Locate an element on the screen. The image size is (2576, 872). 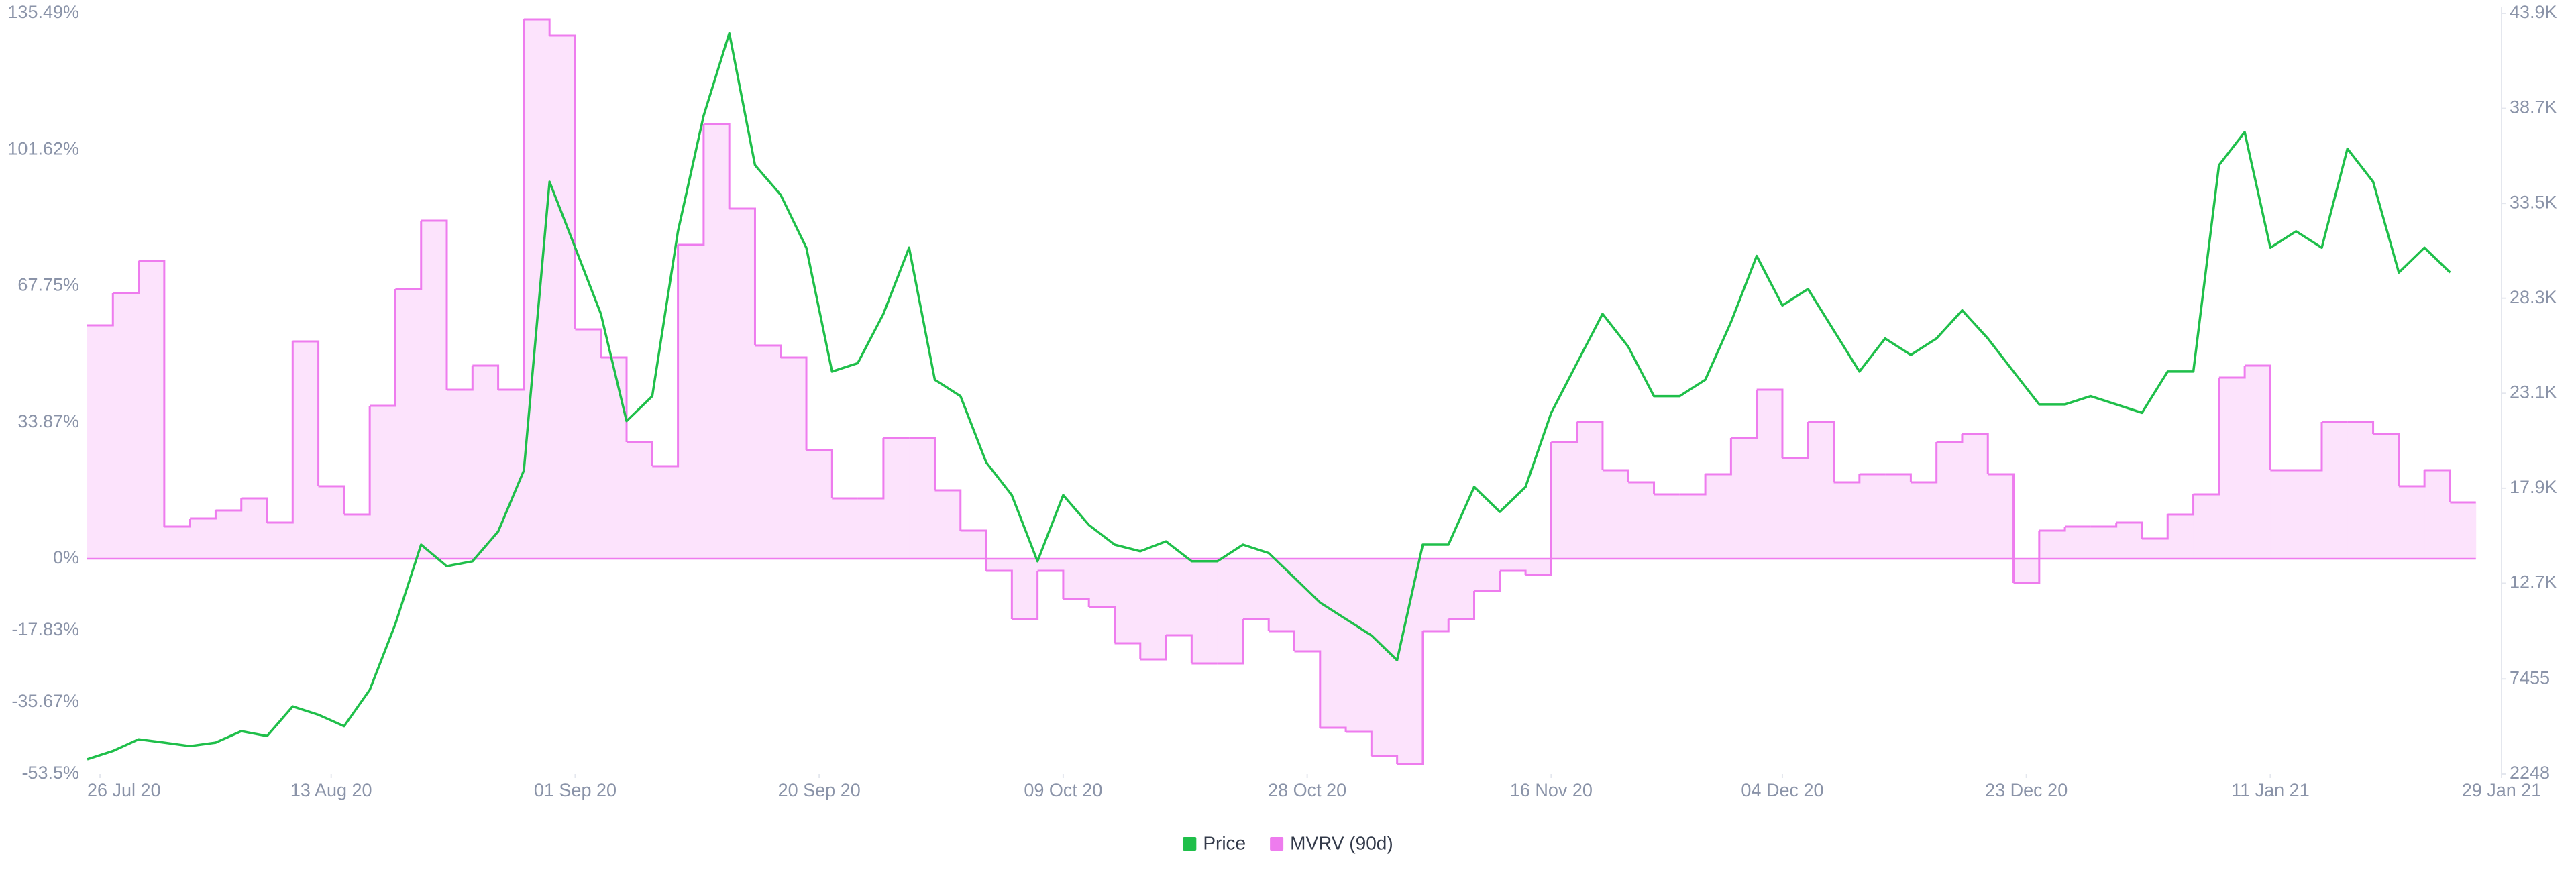
legend-label: MVRV (90d) is located at coordinates (1341, 843).